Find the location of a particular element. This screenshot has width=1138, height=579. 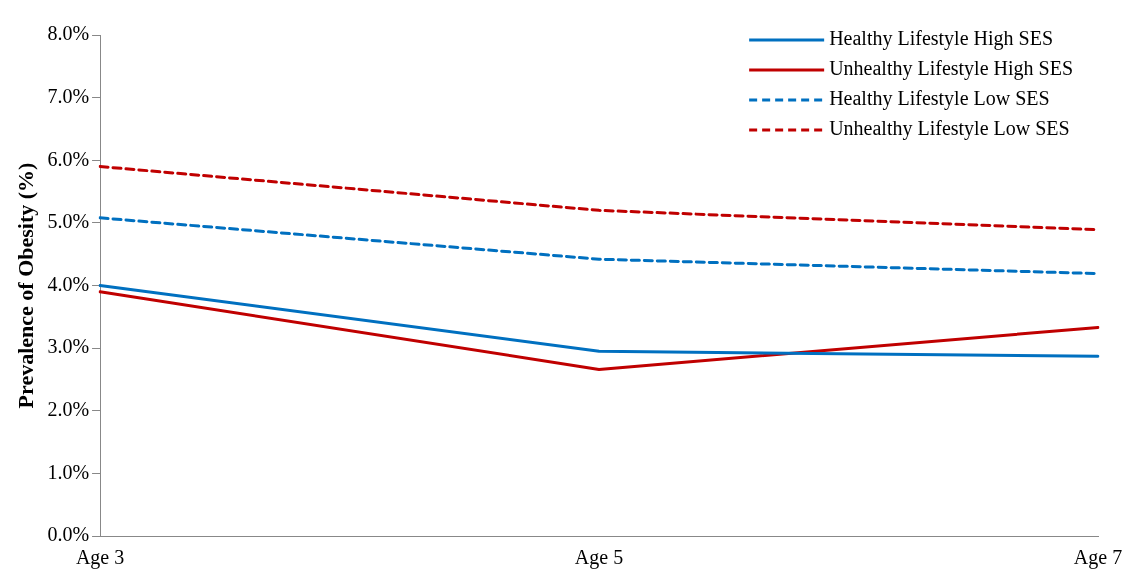

legend-label: Healthy Lifestyle High SES is located at coordinates (941, 39).